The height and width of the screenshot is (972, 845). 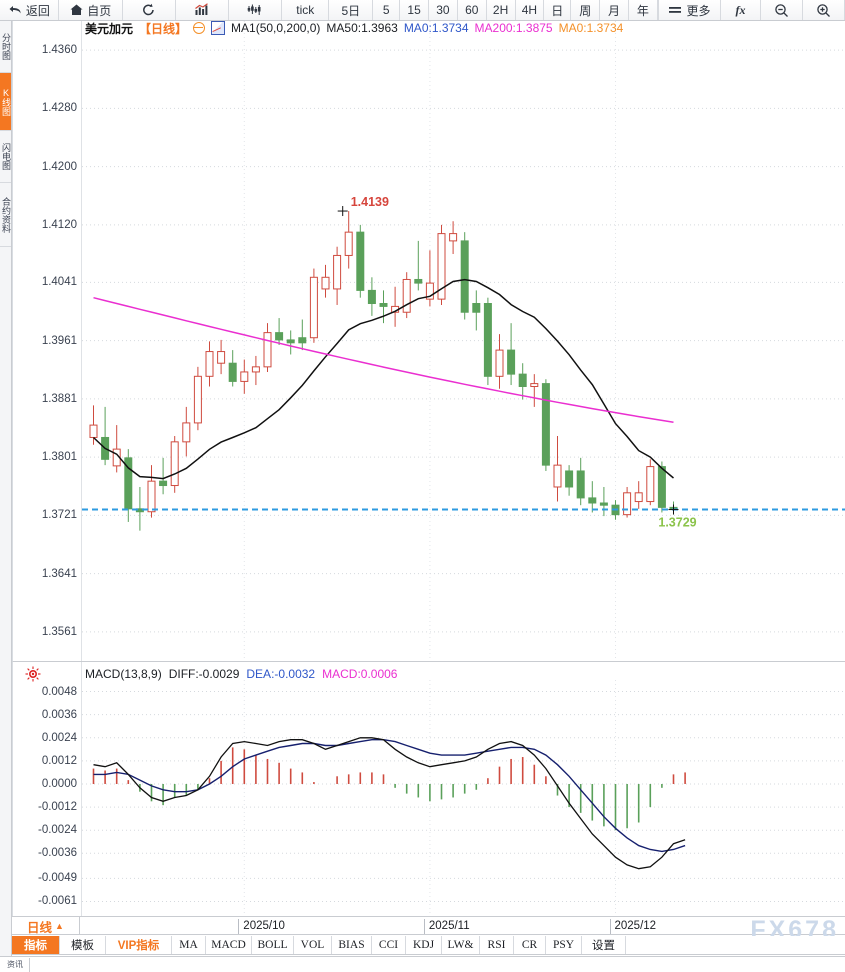 What do you see at coordinates (415, 10) in the screenshot?
I see `period-15m: 15` at bounding box center [415, 10].